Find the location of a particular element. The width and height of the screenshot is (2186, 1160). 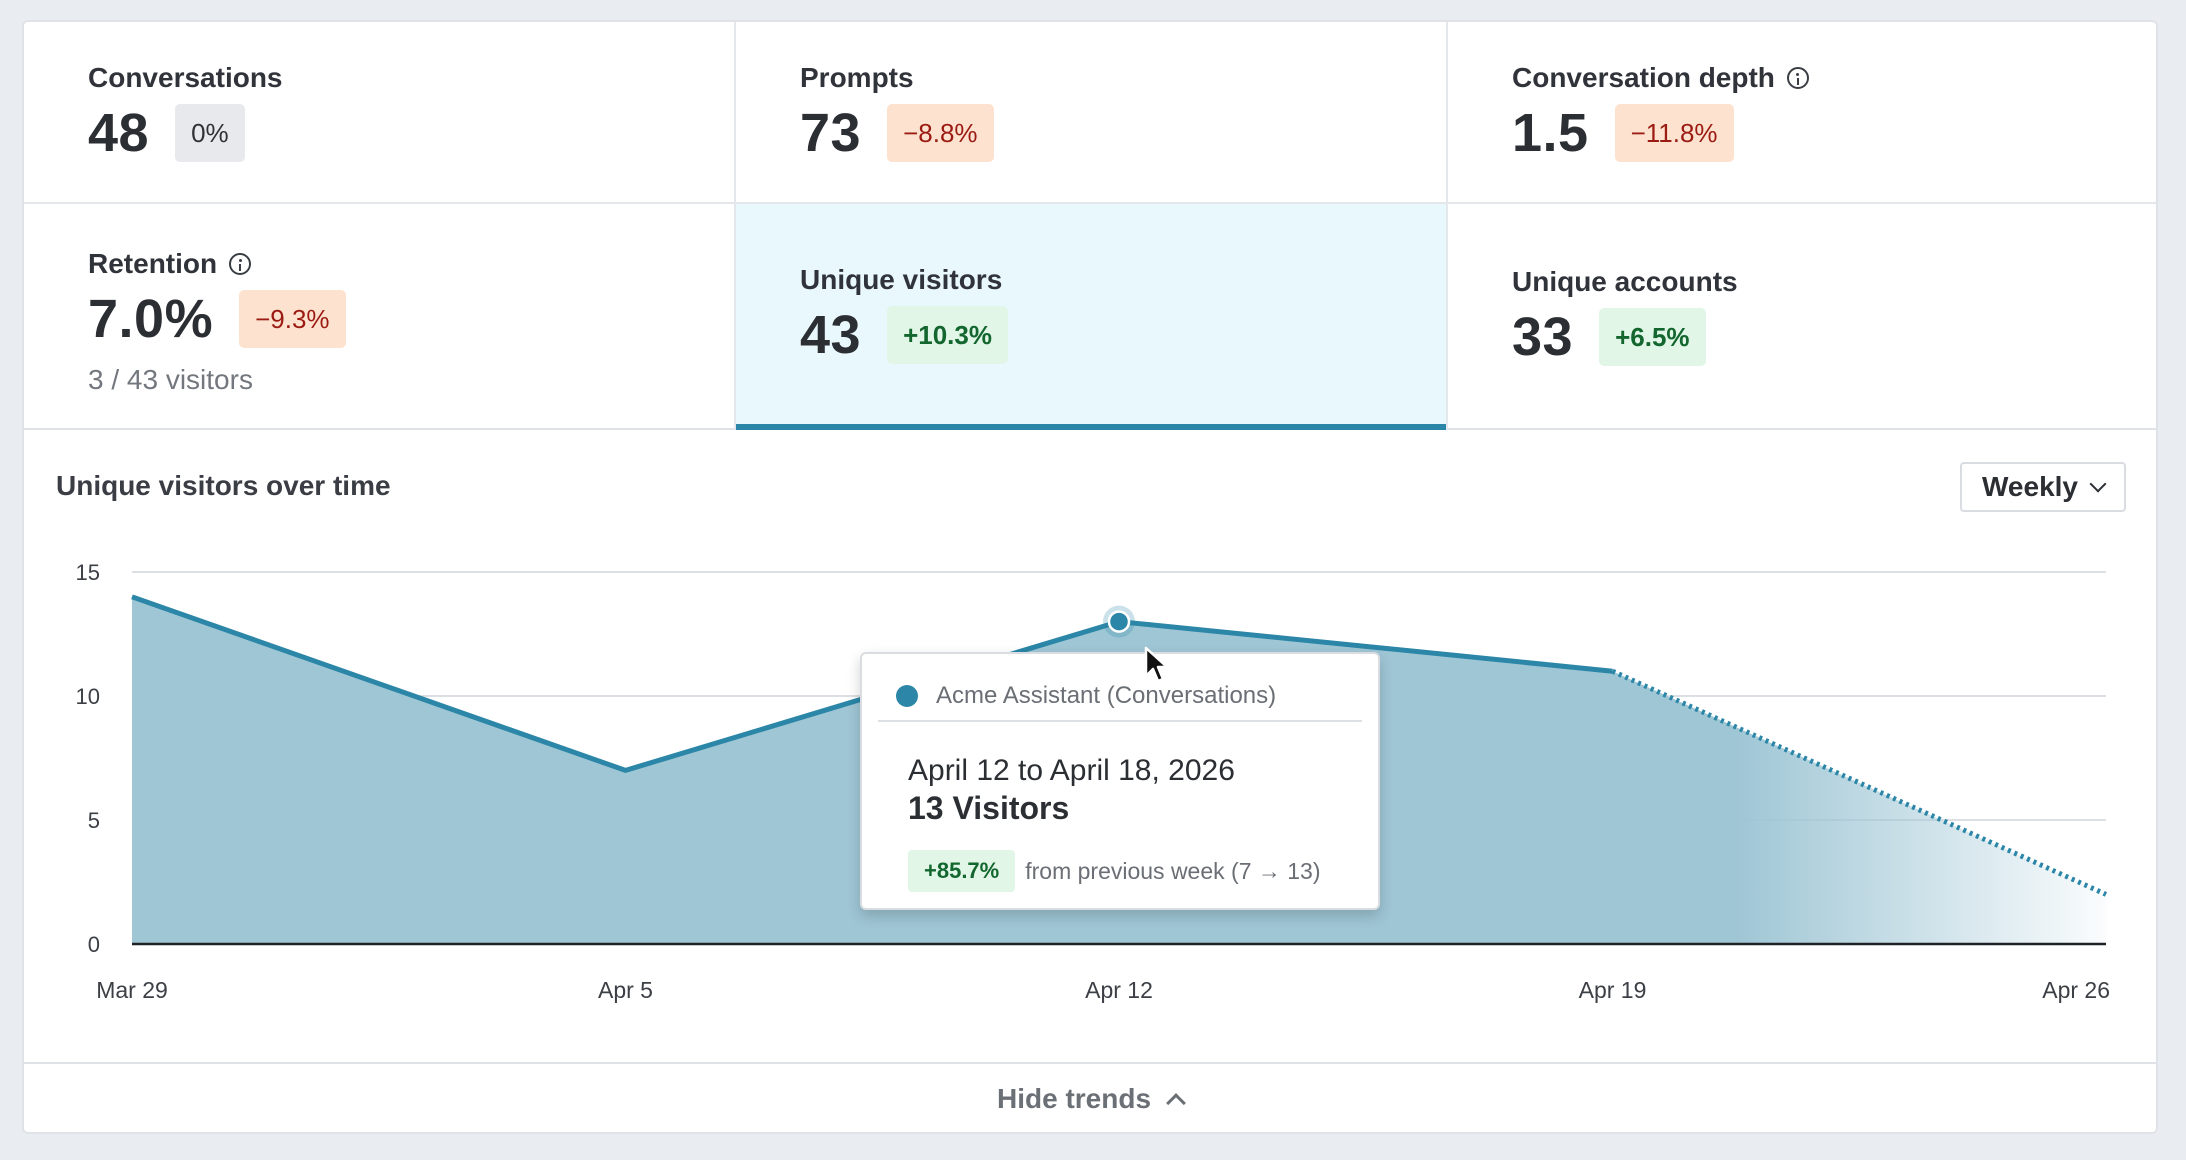

hide-trends-label: Hide trends is located at coordinates (1074, 1098).